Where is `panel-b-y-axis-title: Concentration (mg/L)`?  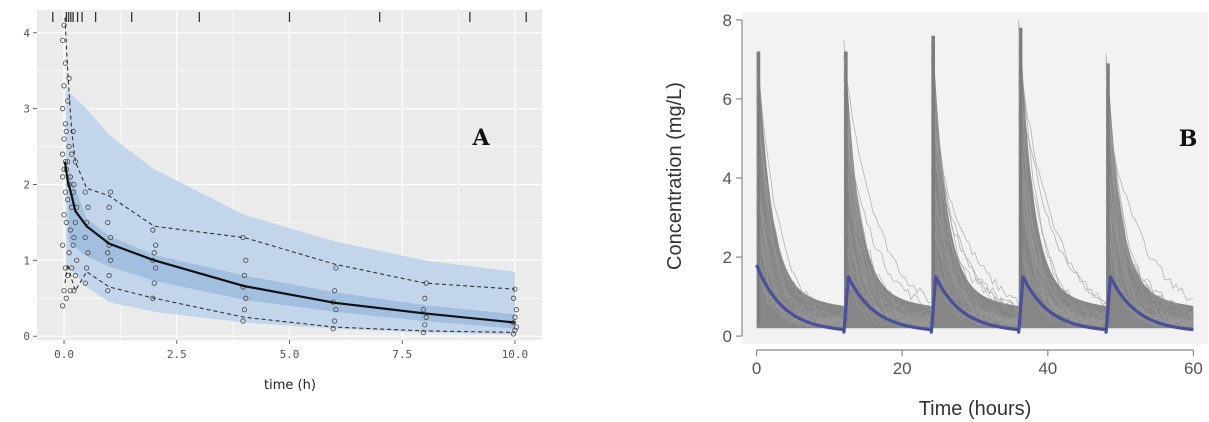
panel-b-y-axis-title: Concentration (mg/L) is located at coordinates (675, 176).